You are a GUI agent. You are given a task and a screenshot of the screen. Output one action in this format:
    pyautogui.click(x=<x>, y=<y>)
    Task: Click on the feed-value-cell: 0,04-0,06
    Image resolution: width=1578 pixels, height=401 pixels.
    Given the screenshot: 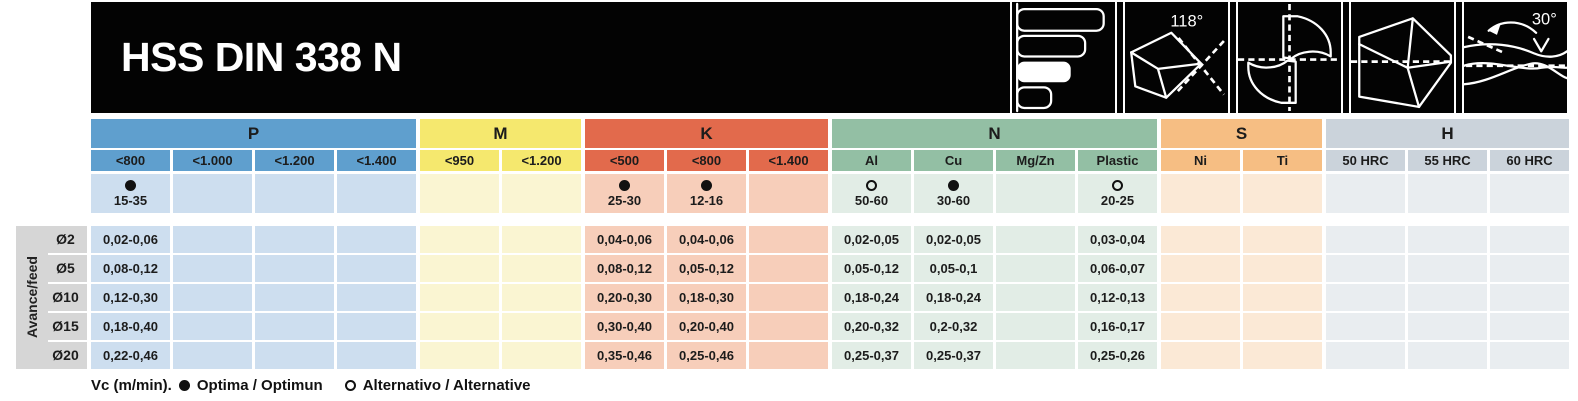 What is the action you would take?
    pyautogui.click(x=706, y=239)
    